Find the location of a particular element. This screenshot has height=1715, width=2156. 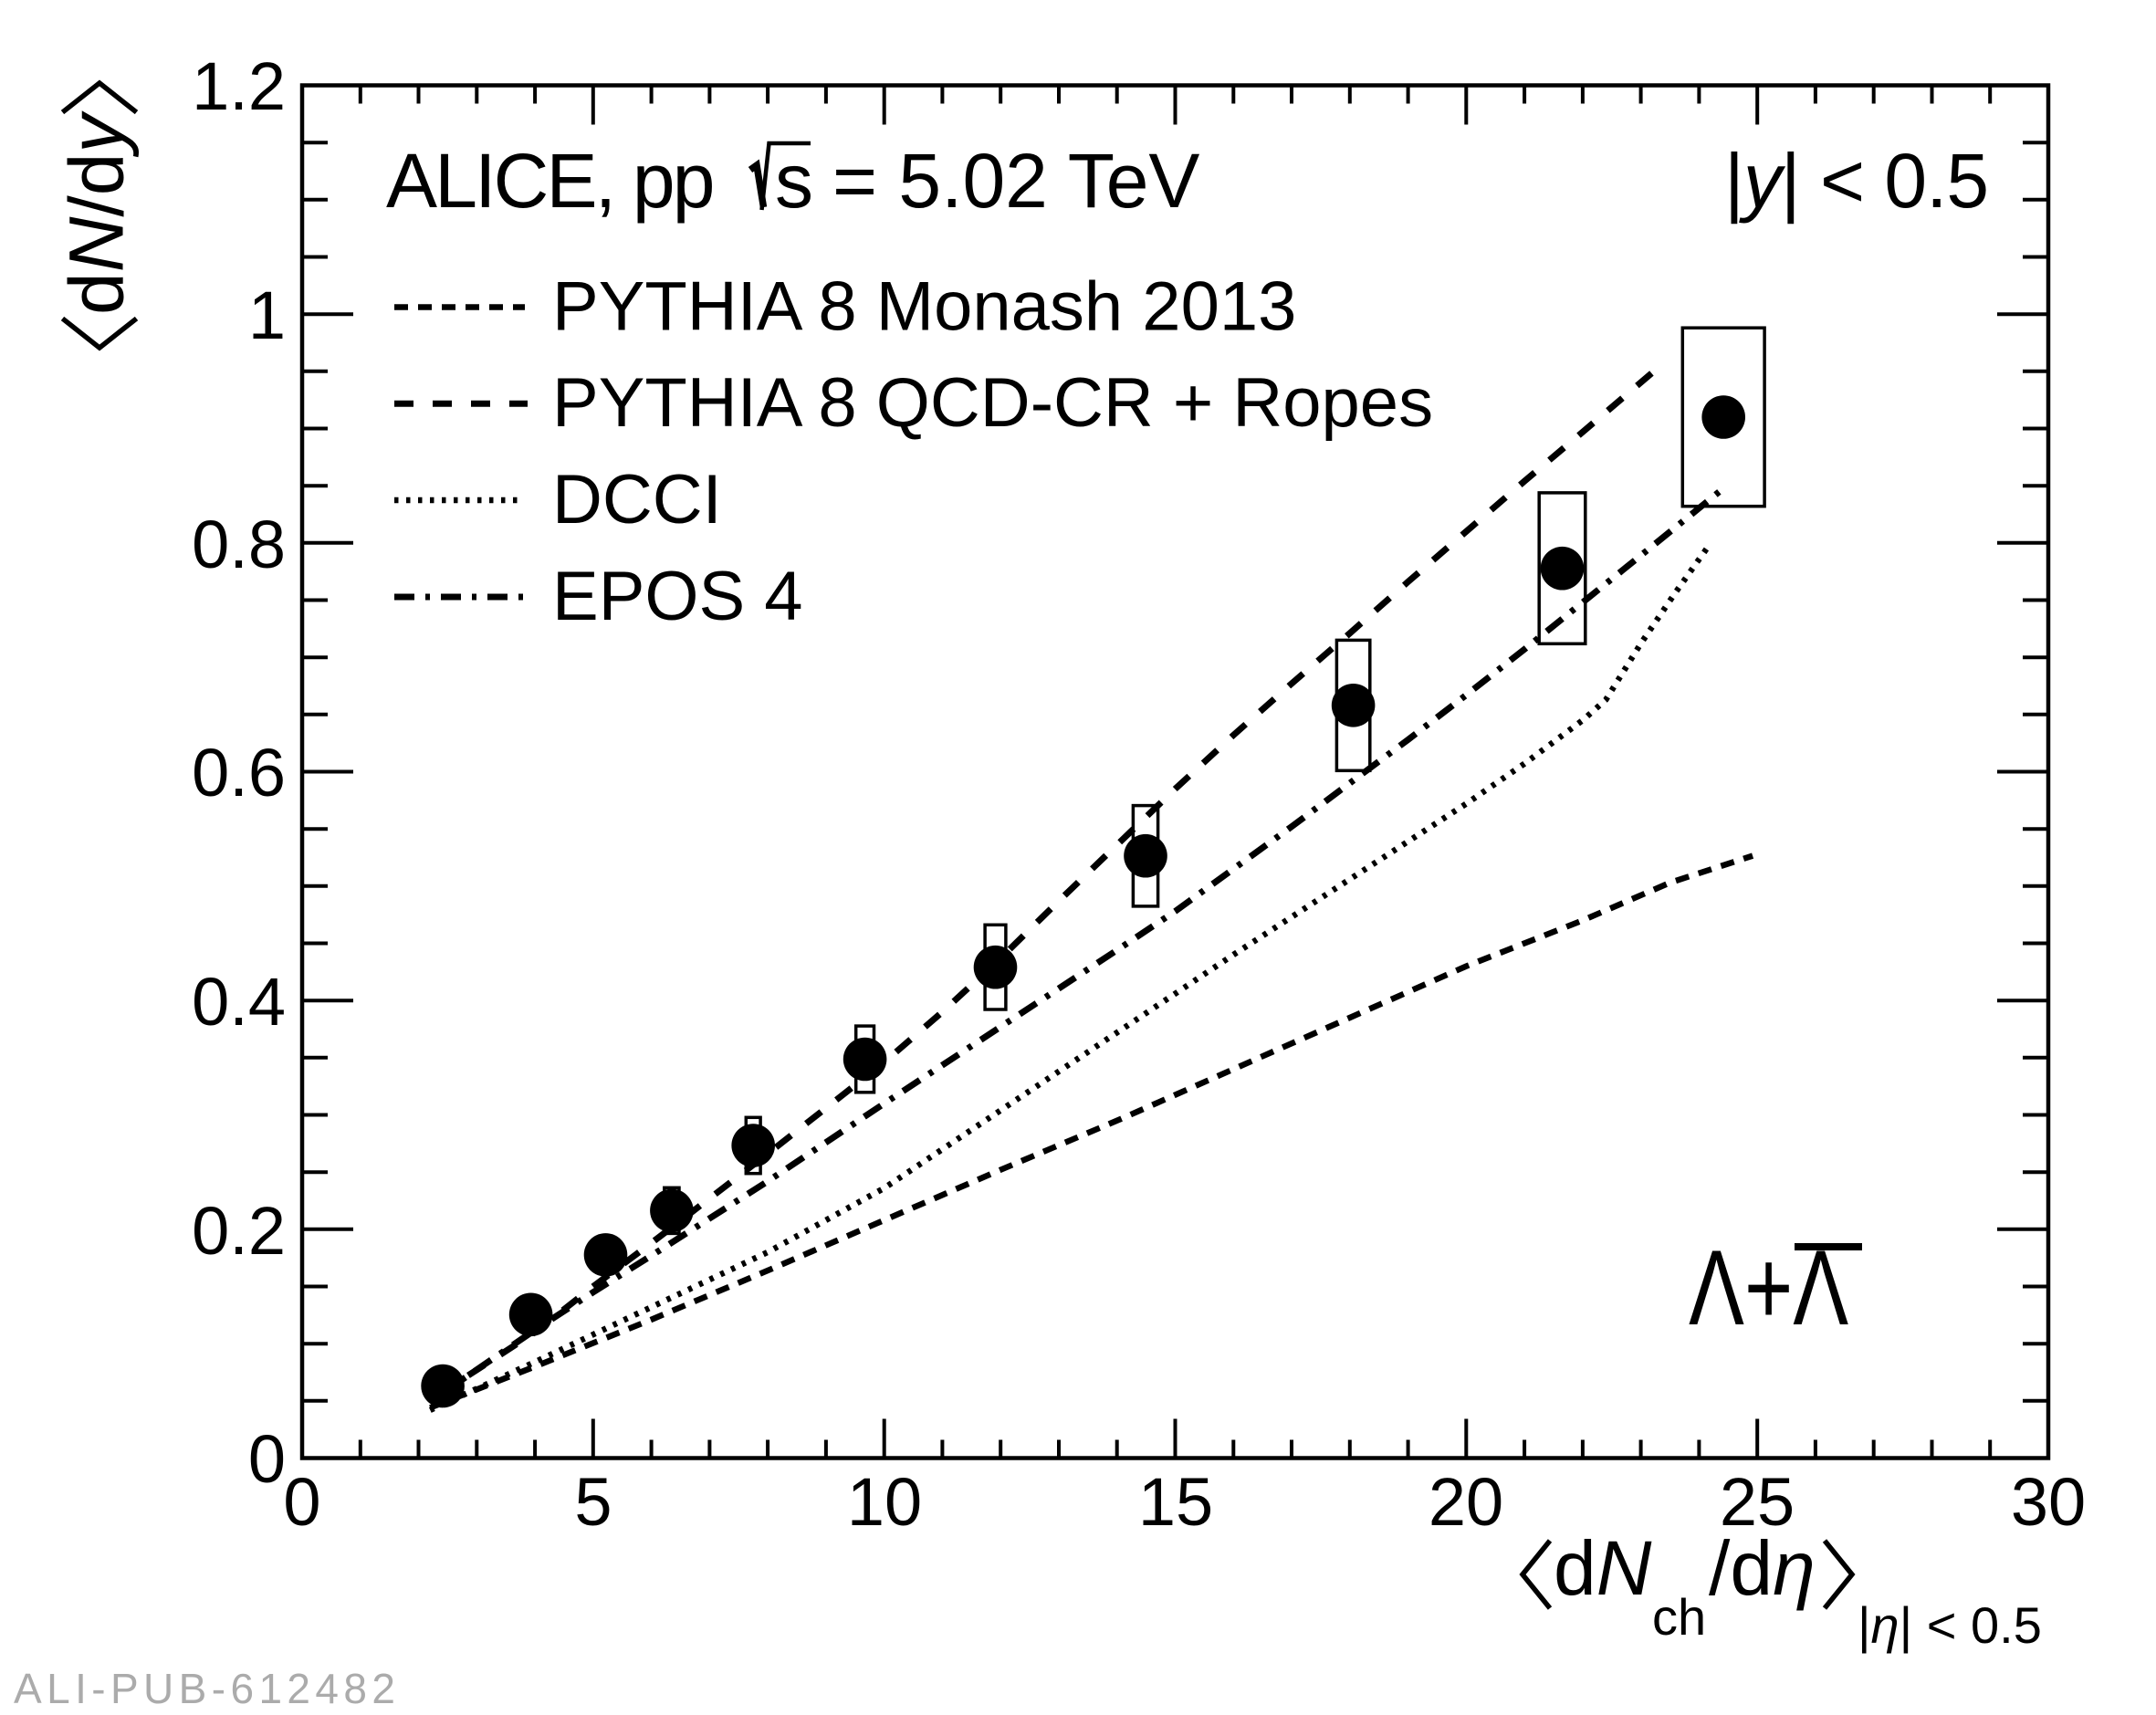

svg-text: EPOS 4 is located at coordinates (677, 596).